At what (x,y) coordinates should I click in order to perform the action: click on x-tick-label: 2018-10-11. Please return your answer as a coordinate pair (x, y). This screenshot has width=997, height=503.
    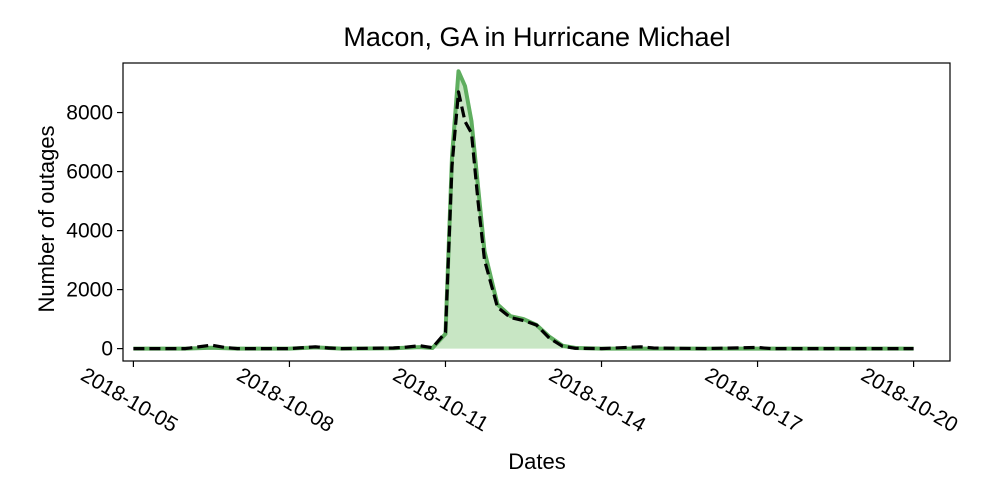
    Looking at the image, I should click on (440, 399).